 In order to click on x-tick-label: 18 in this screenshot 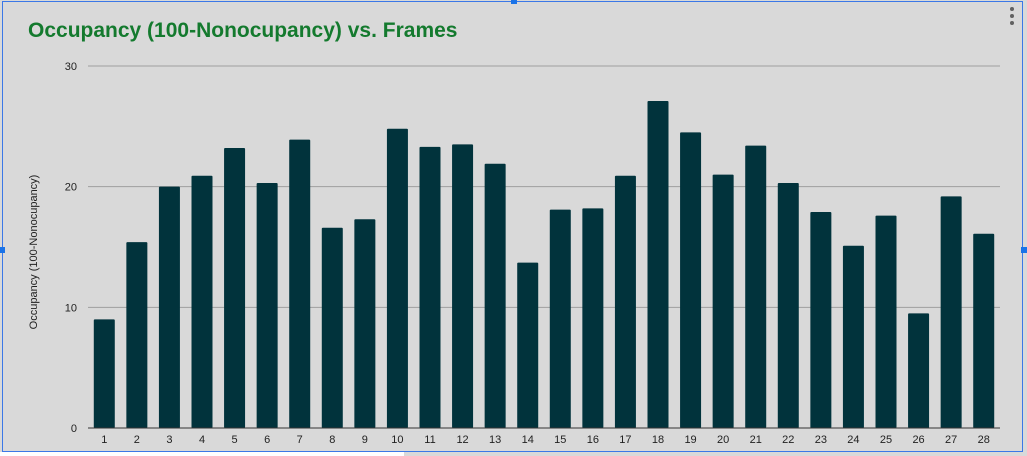, I will do `click(658, 440)`.